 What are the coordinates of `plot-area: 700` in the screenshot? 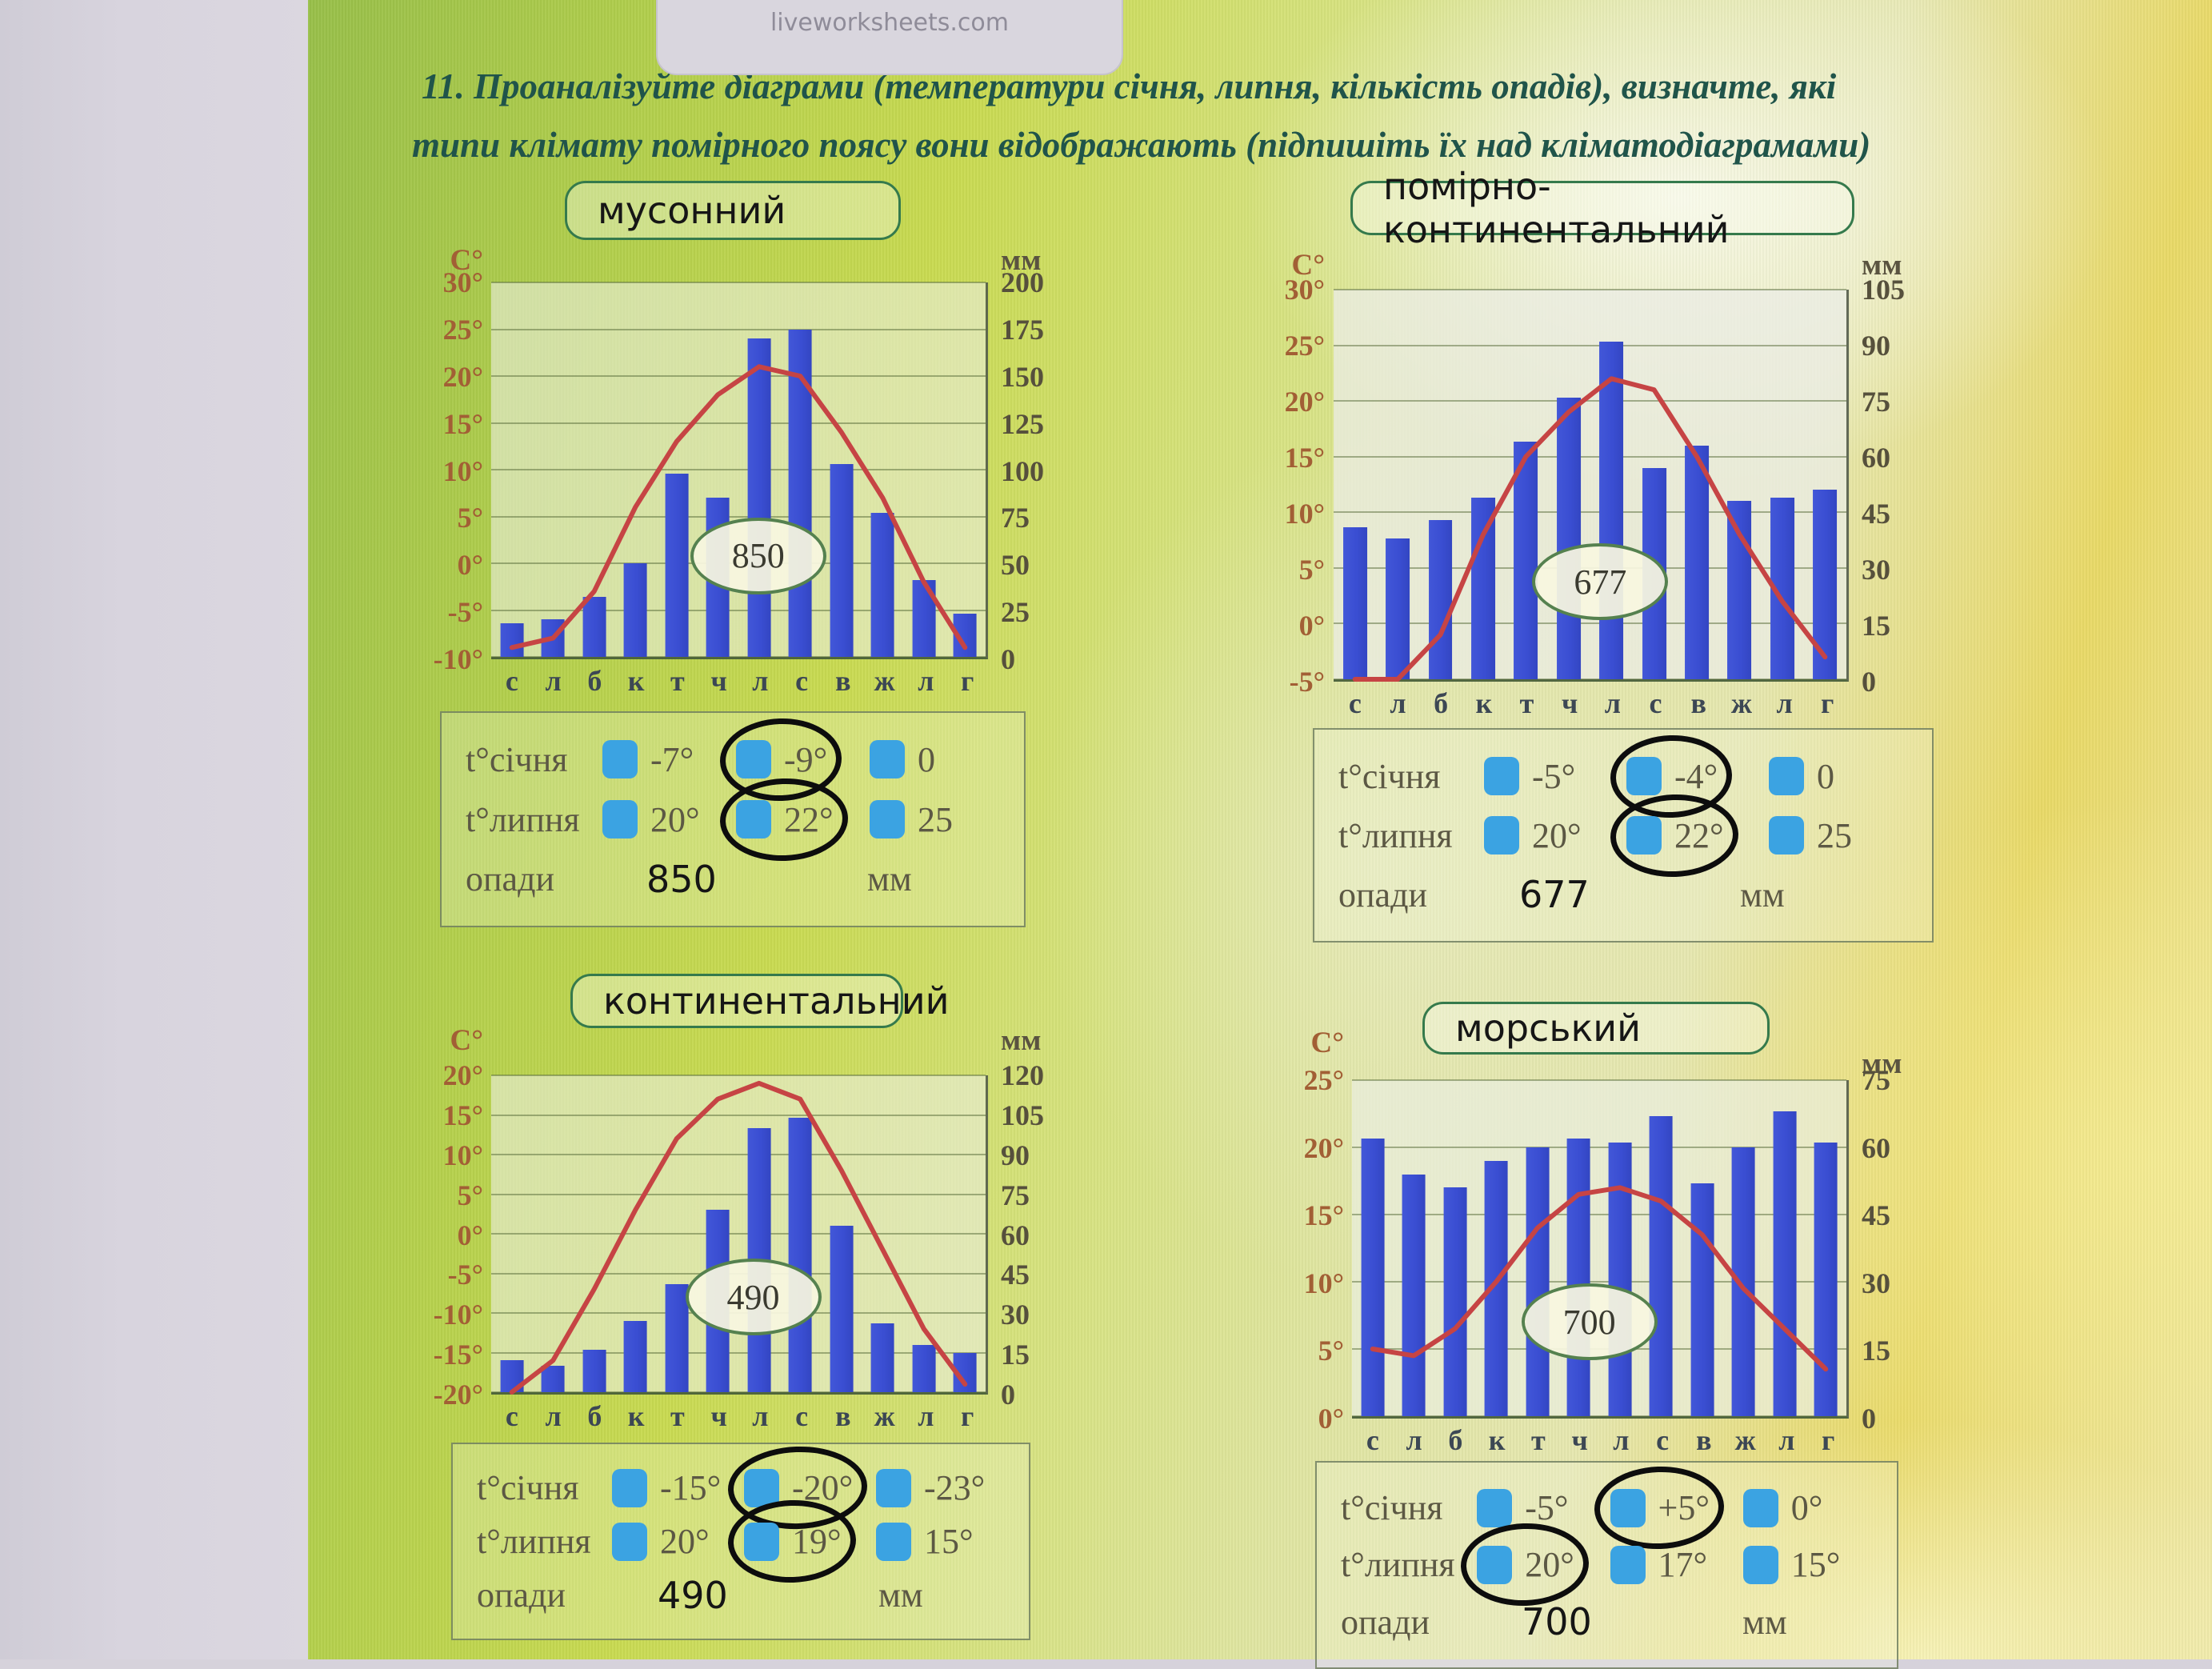 It's located at (1600, 1249).